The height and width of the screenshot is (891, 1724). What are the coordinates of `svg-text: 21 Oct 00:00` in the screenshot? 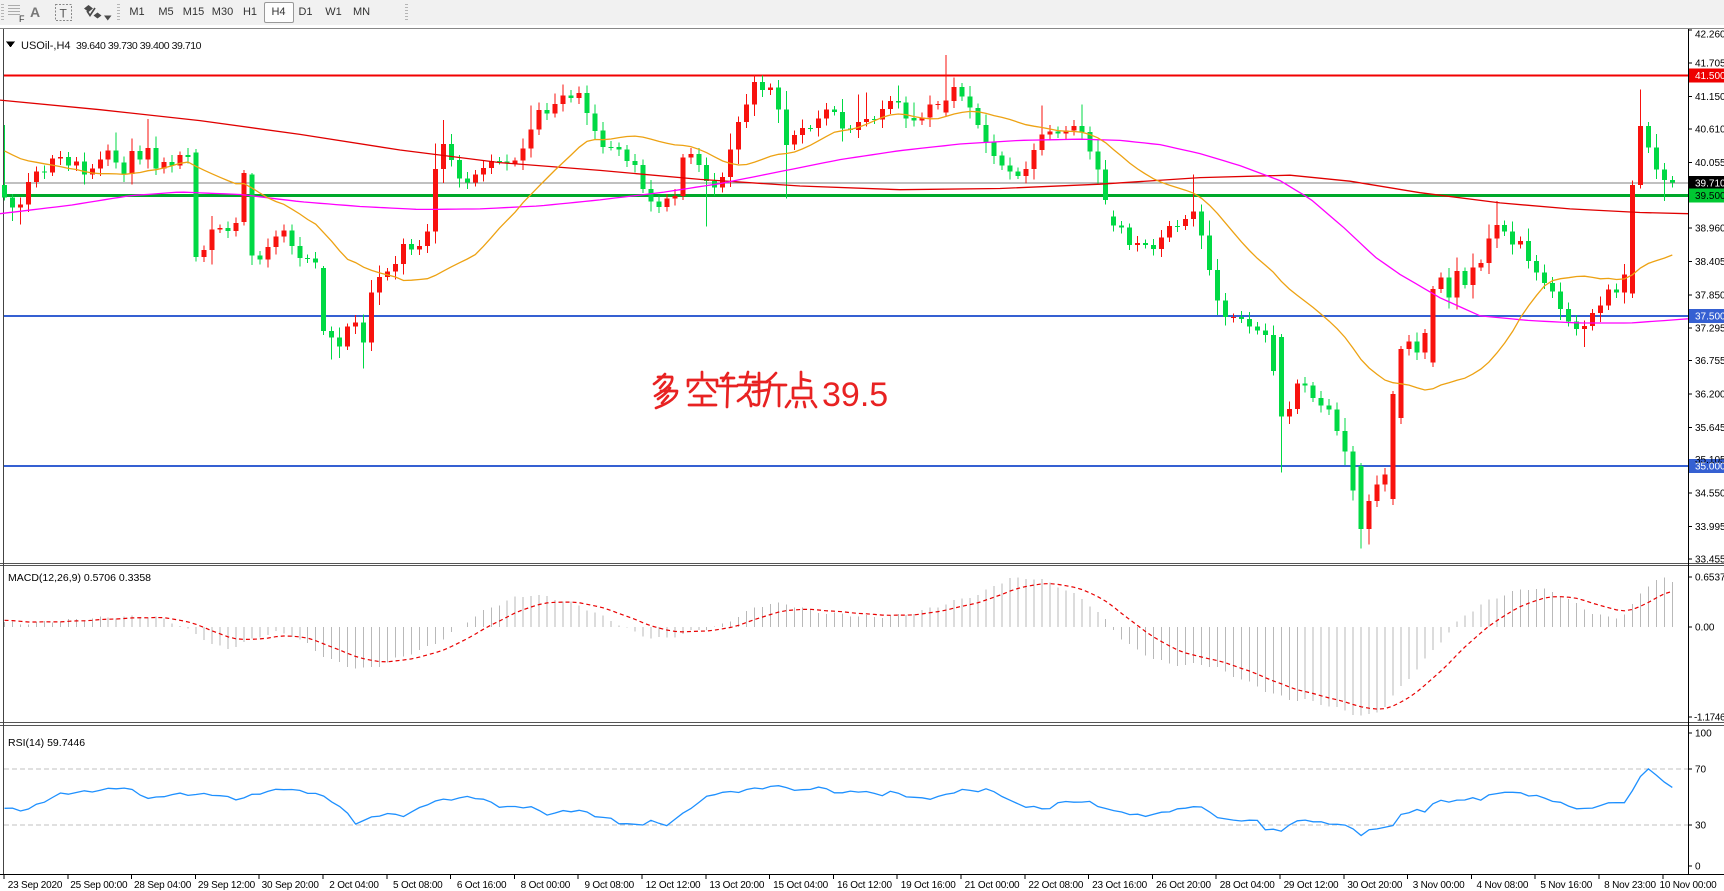 It's located at (992, 885).